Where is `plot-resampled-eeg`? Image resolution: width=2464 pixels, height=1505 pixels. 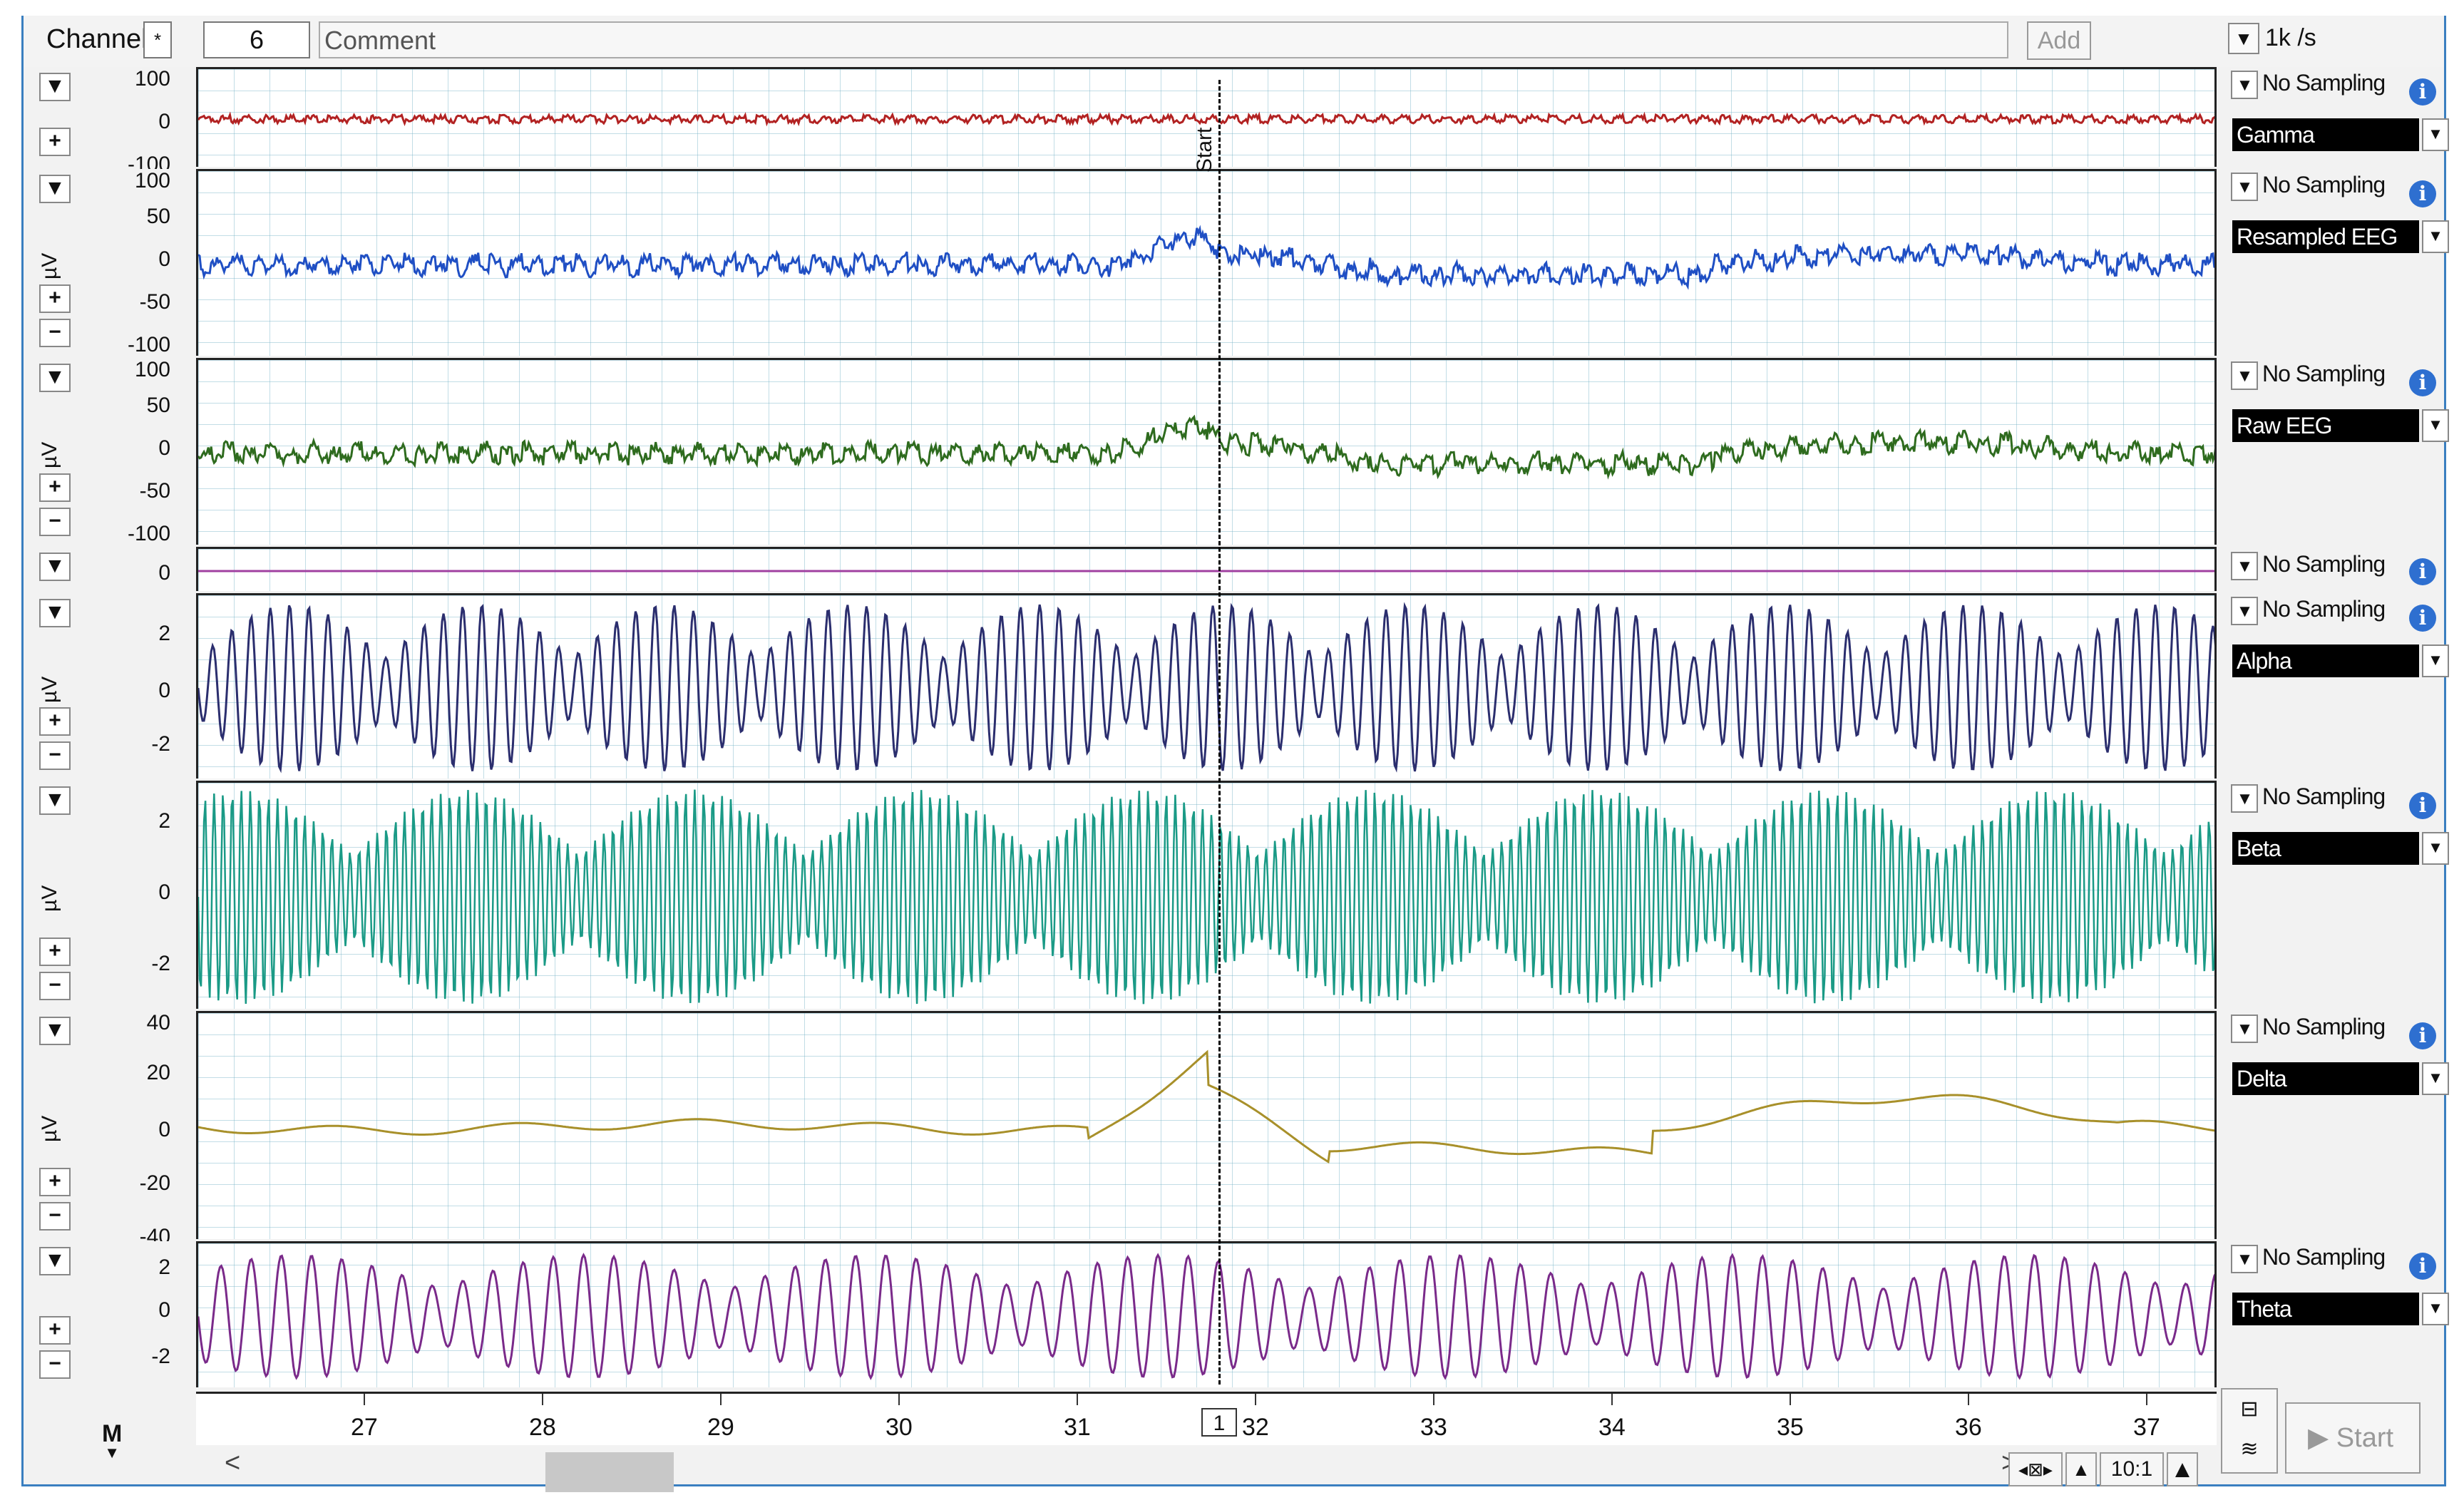
plot-resampled-eeg is located at coordinates (1206, 262).